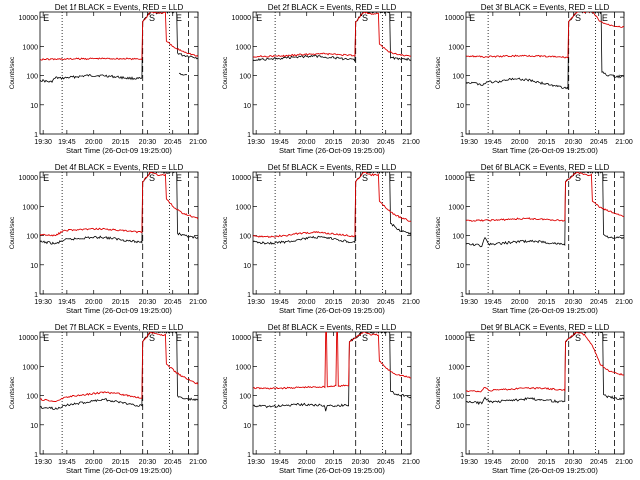 Image resolution: width=640 pixels, height=480 pixels. Describe the element at coordinates (545, 7) in the screenshot. I see `panel-title: Det 3f BLACK = Events, RED = LLD` at that location.